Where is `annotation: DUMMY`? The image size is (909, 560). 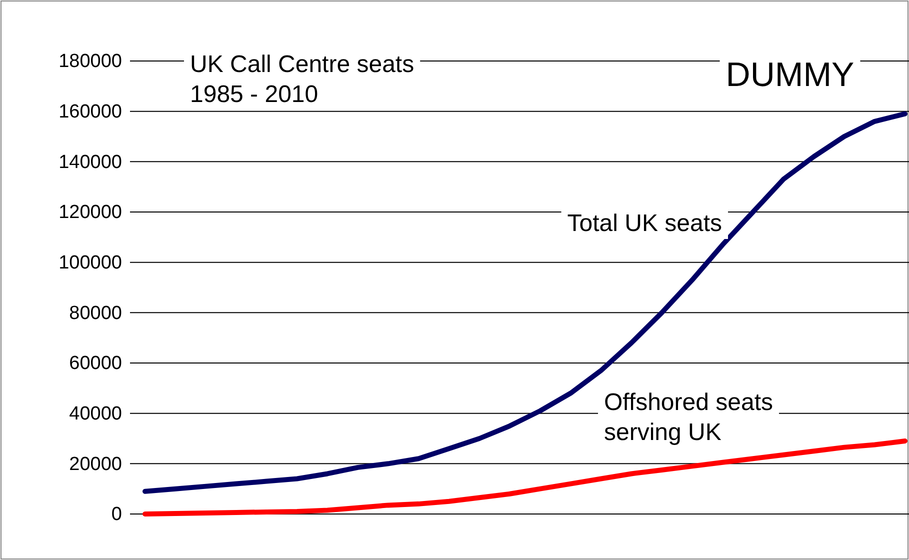
annotation: DUMMY is located at coordinates (790, 75).